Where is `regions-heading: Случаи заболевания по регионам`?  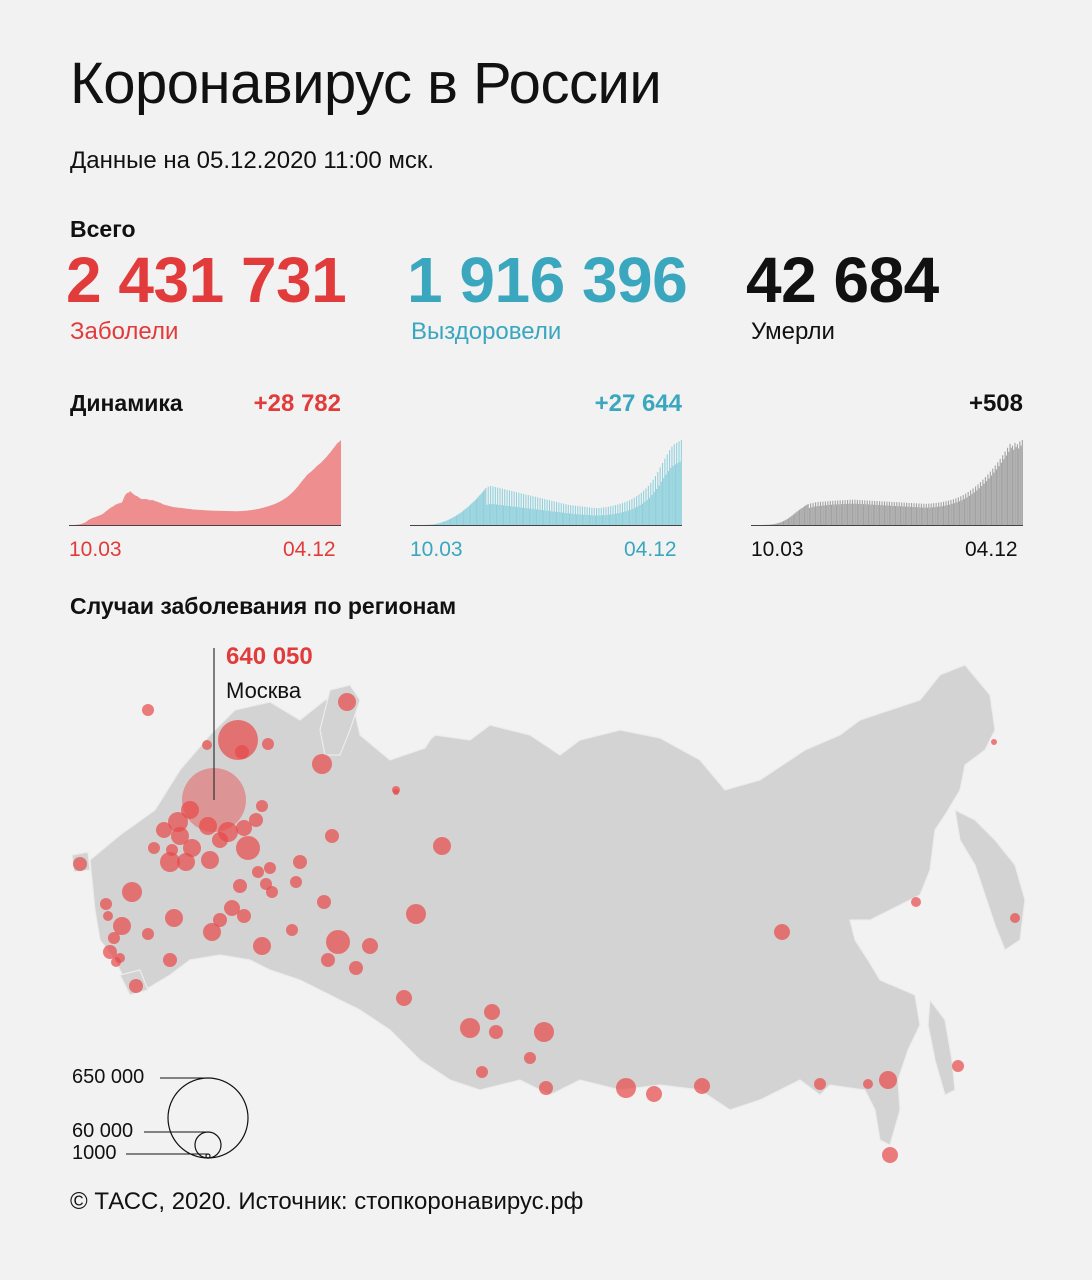
regions-heading: Случаи заболевания по регионам is located at coordinates (263, 606).